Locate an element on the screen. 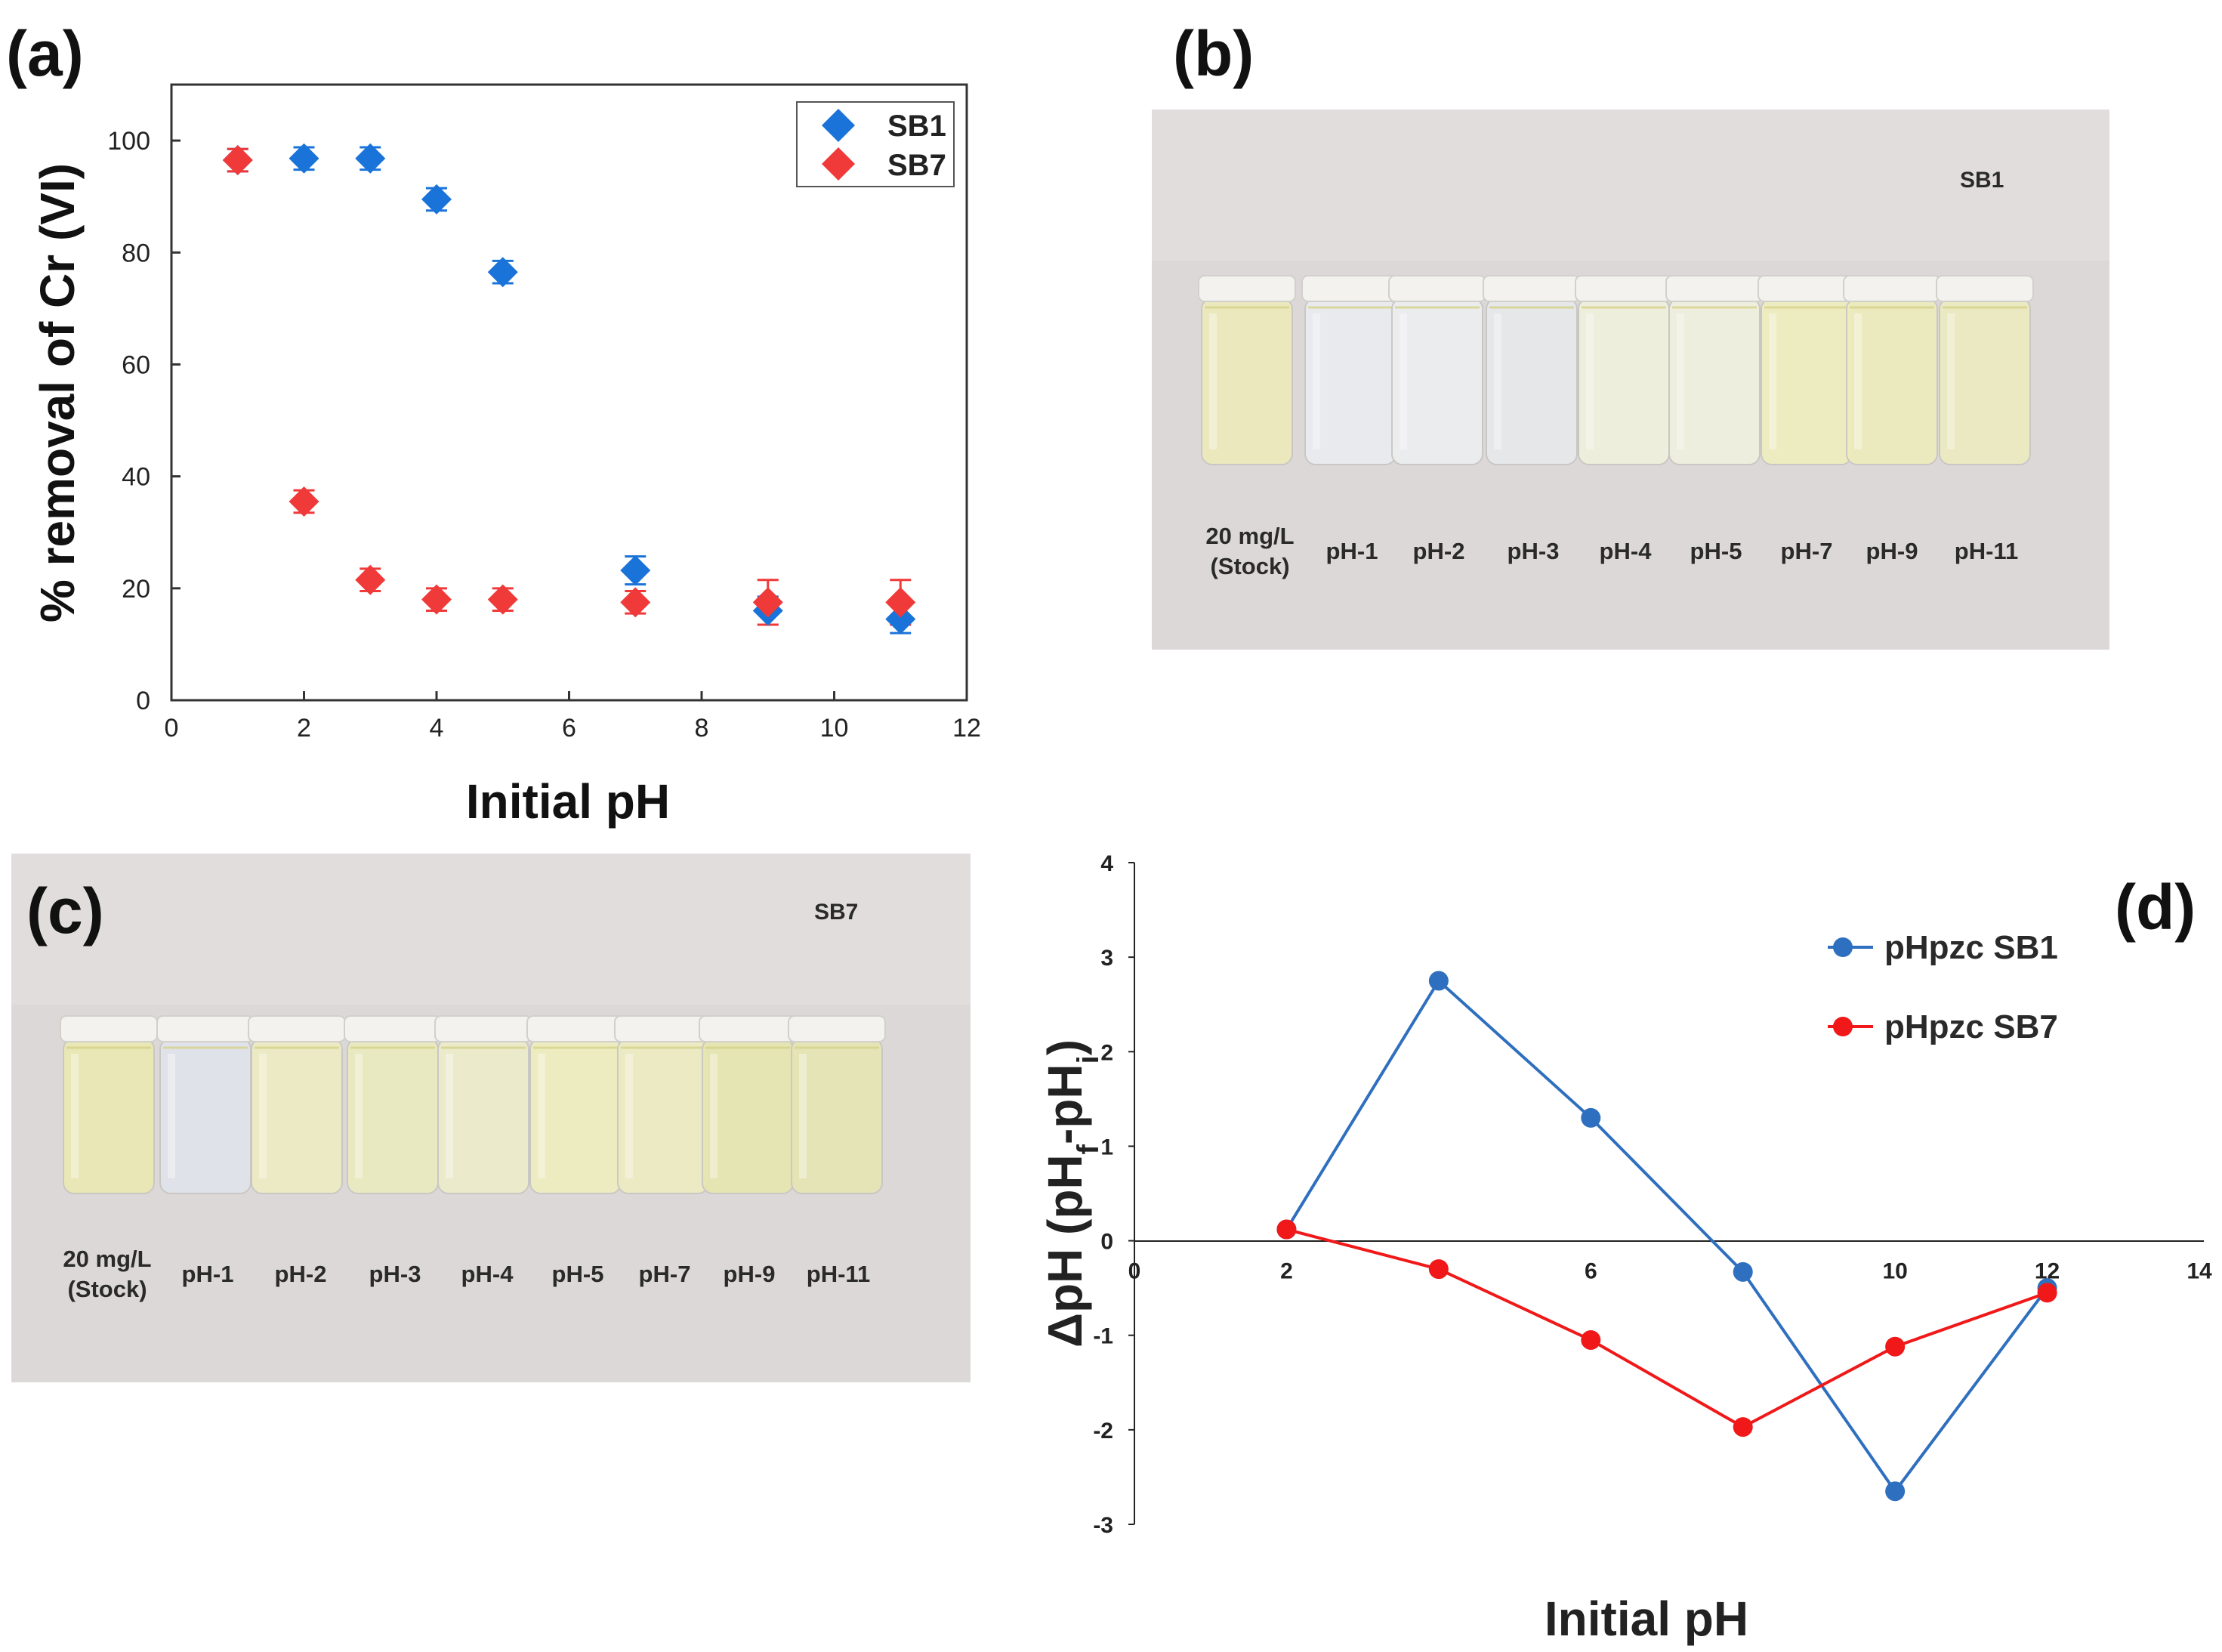  panel-c-vial-label: pH-9 is located at coordinates (750, 1274).